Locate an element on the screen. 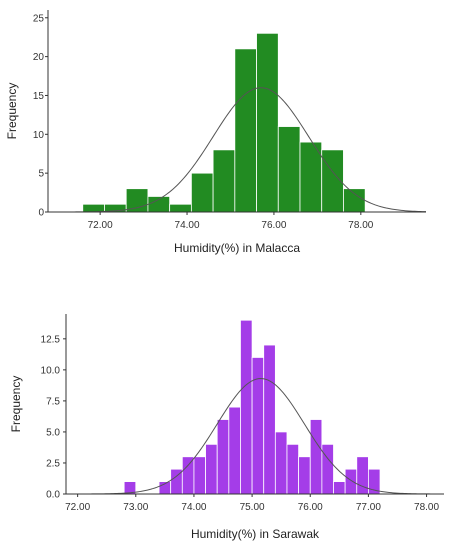 The height and width of the screenshot is (550, 454). y-tick-label: 5 is located at coordinates (41, 174).